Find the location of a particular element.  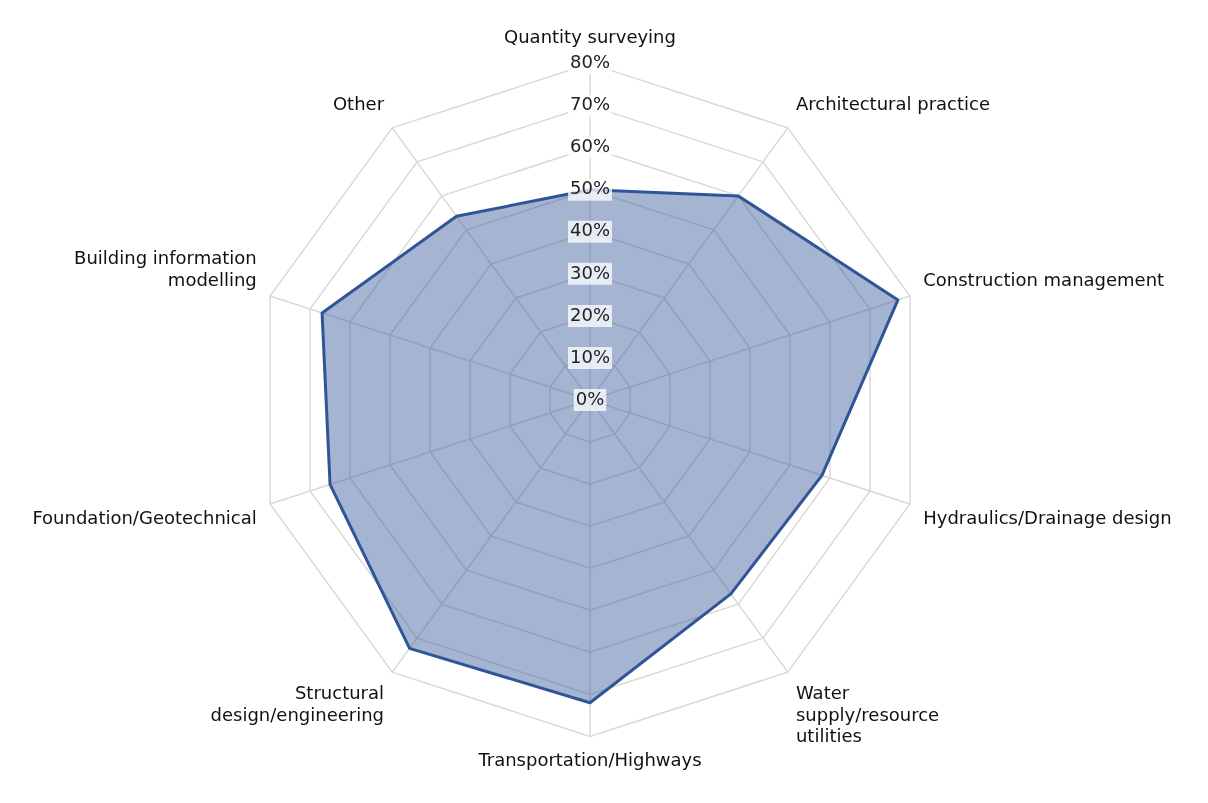

y-tick-label: 0% is located at coordinates (590, 398).